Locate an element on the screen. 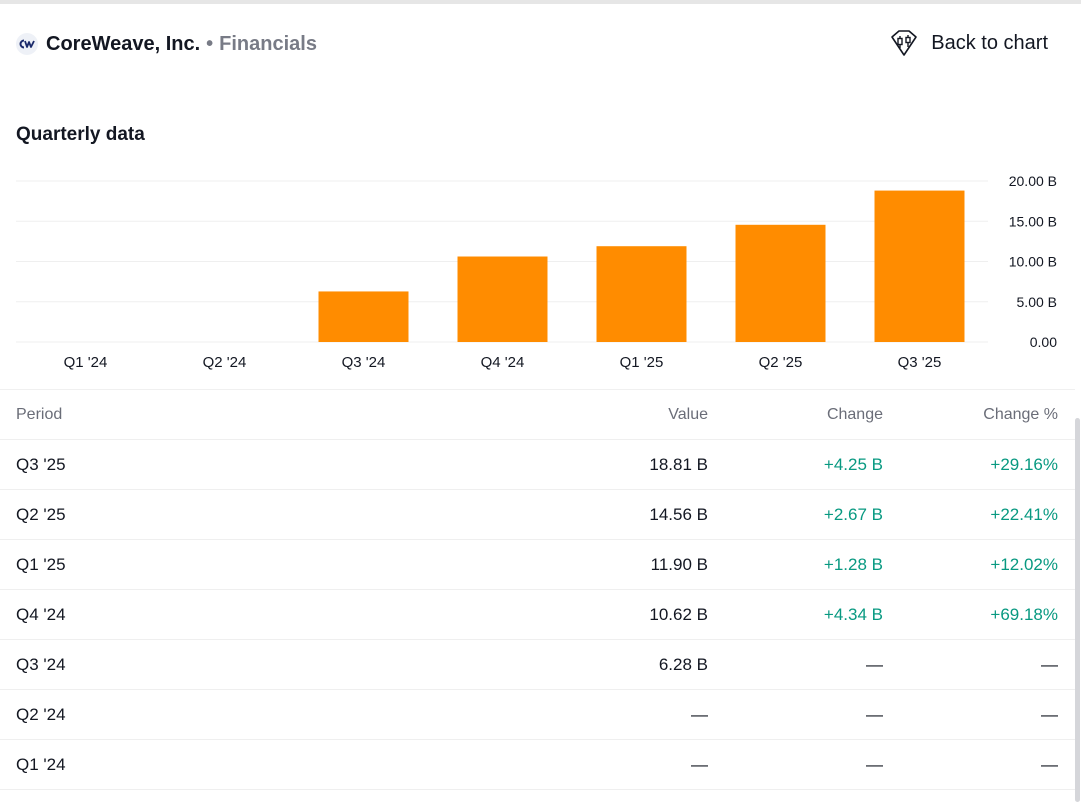  row-change-pct: +22.41% is located at coordinates (1024, 514).